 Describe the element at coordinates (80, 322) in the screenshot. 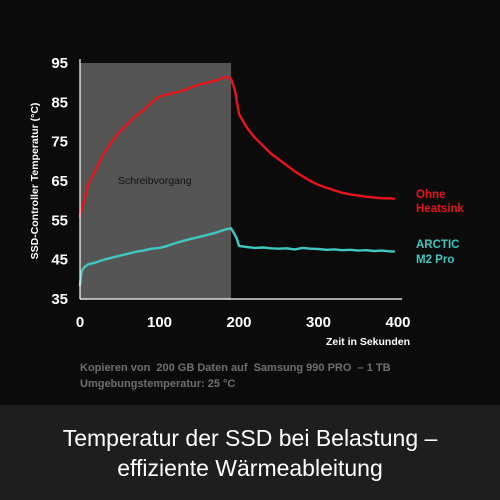

I see `x-tick-label: 0` at that location.